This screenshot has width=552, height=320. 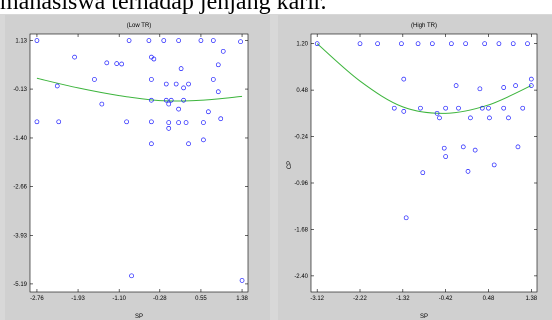 What do you see at coordinates (139, 26) in the screenshot?
I see `chart-title-low: (Low TR)` at bounding box center [139, 26].